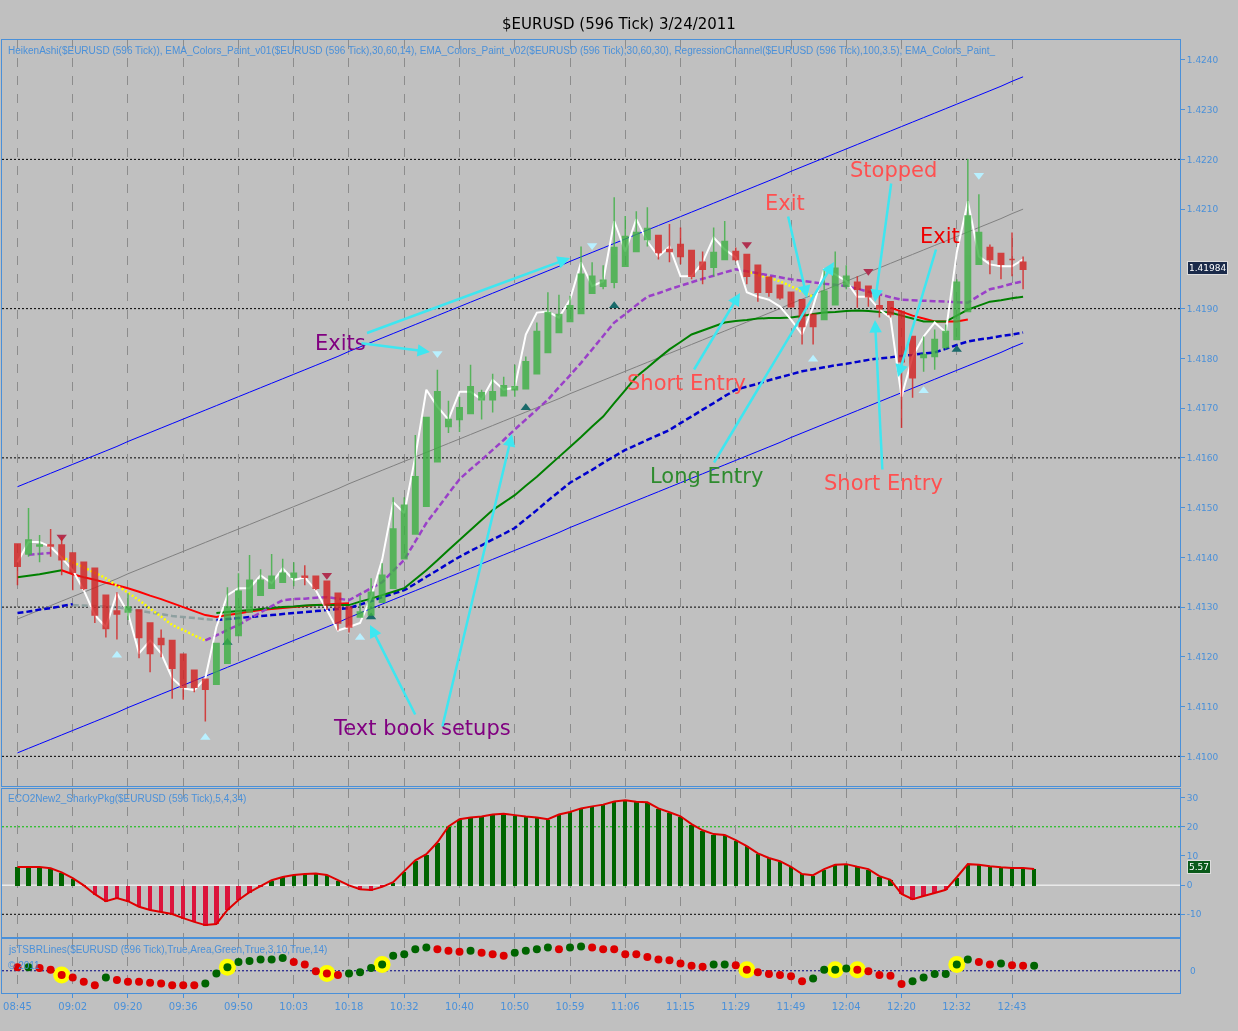 Image resolution: width=1238 pixels, height=1031 pixels. What do you see at coordinates (1192, 797) in the screenshot?
I see `y-tick-label: 30` at bounding box center [1192, 797].